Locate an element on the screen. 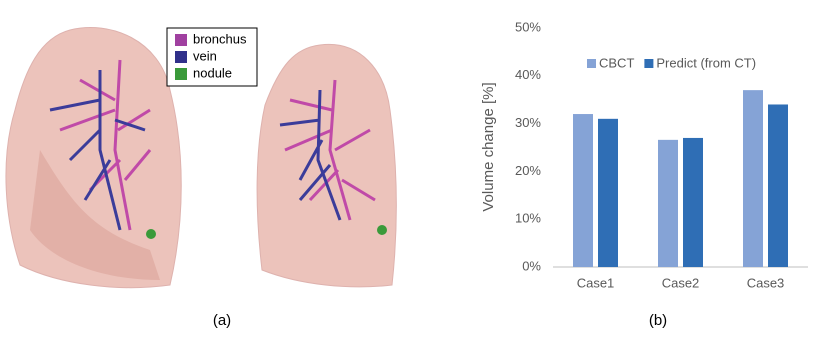 This screenshot has width=817, height=347. y-tick-label: 0% is located at coordinates (531, 265).